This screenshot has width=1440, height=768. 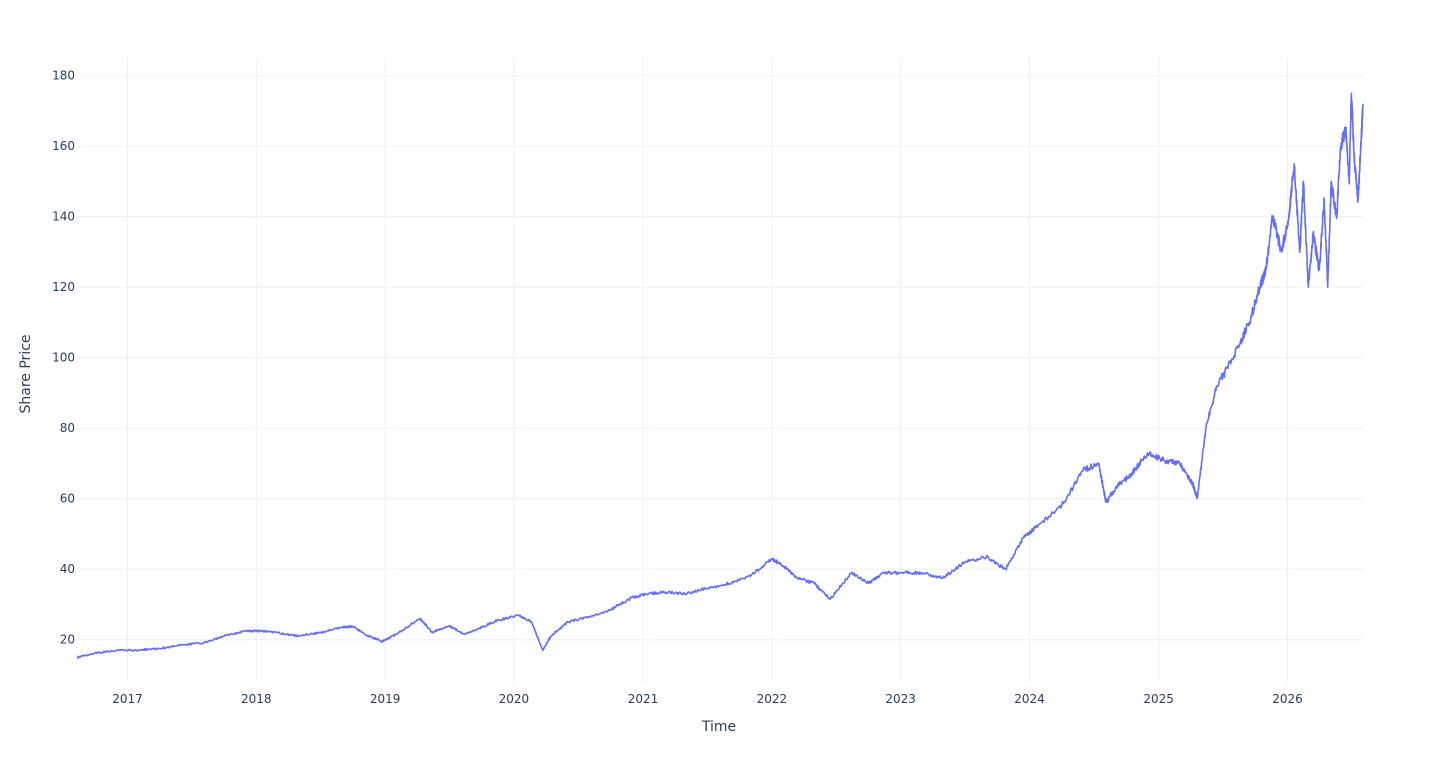 What do you see at coordinates (67, 499) in the screenshot?
I see `y-tick-label: 60` at bounding box center [67, 499].